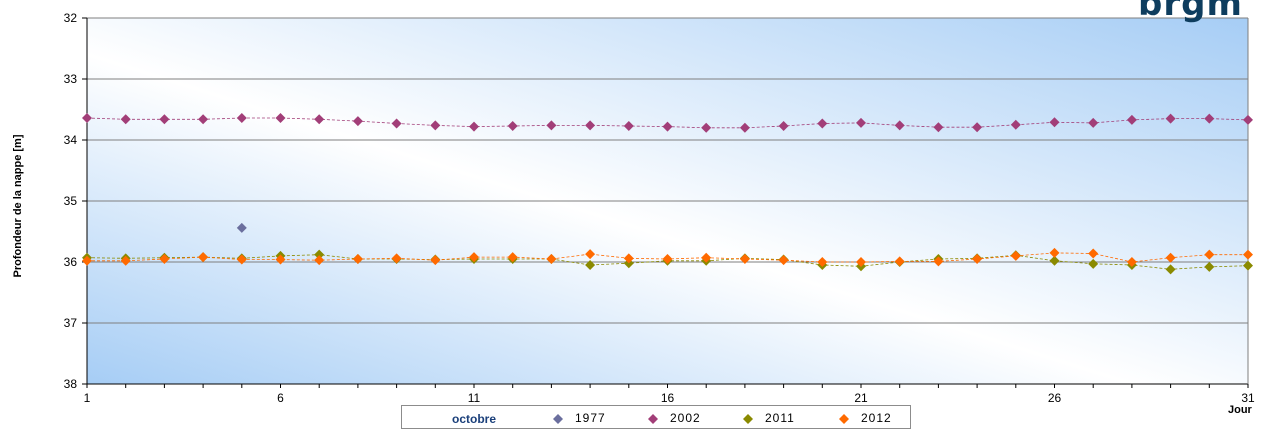  Describe the element at coordinates (861, 398) in the screenshot. I see `x-tick-label-21: 21` at that location.